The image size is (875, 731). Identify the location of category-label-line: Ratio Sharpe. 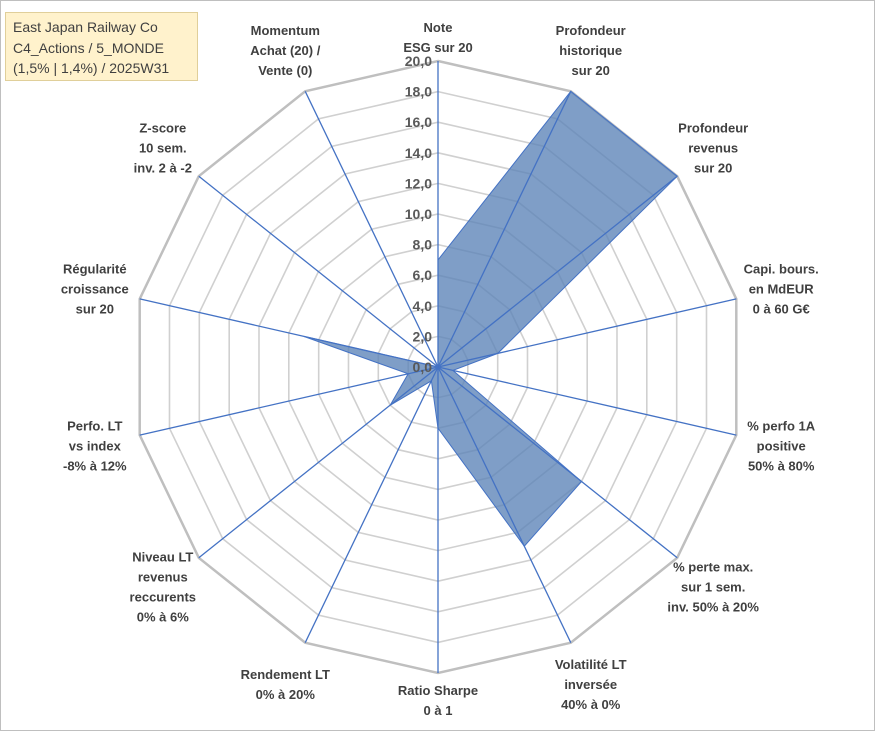
(438, 690).